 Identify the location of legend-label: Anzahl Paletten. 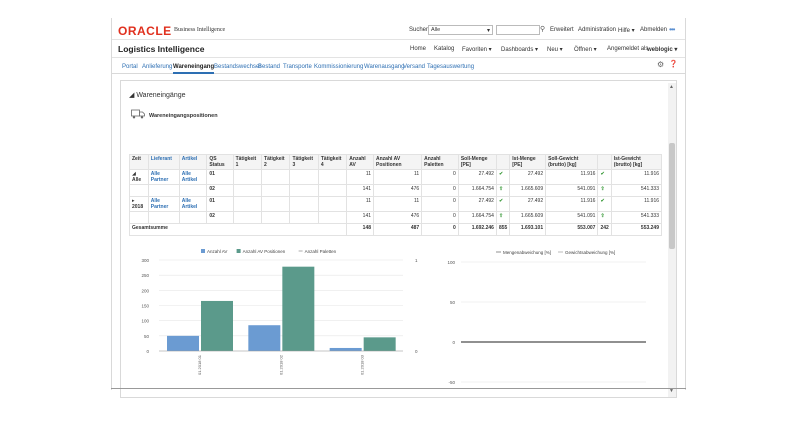
(321, 251).